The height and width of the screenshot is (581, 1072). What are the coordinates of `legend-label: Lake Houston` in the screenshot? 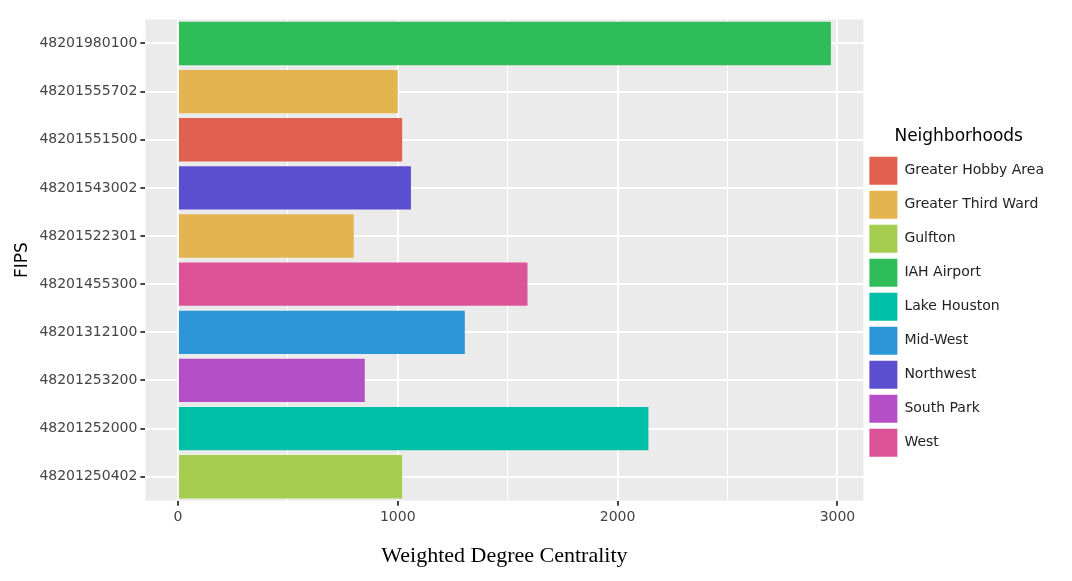 It's located at (952, 305).